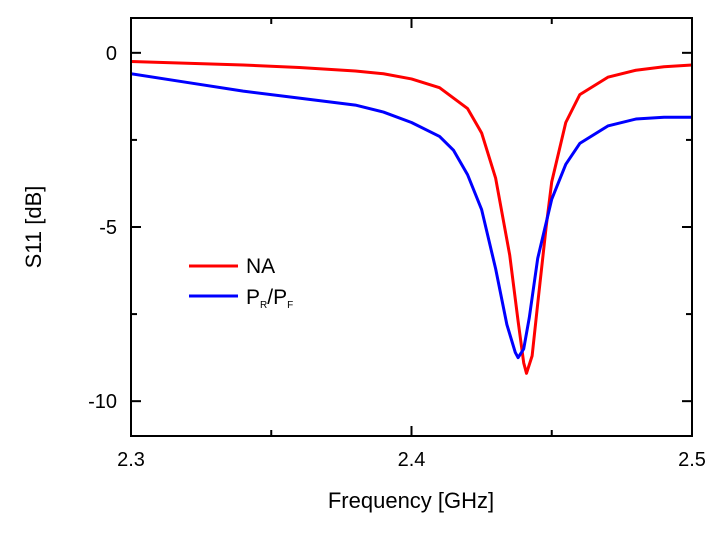 This screenshot has height=537, width=722. I want to click on y-tick-label: 0, so click(111, 54).